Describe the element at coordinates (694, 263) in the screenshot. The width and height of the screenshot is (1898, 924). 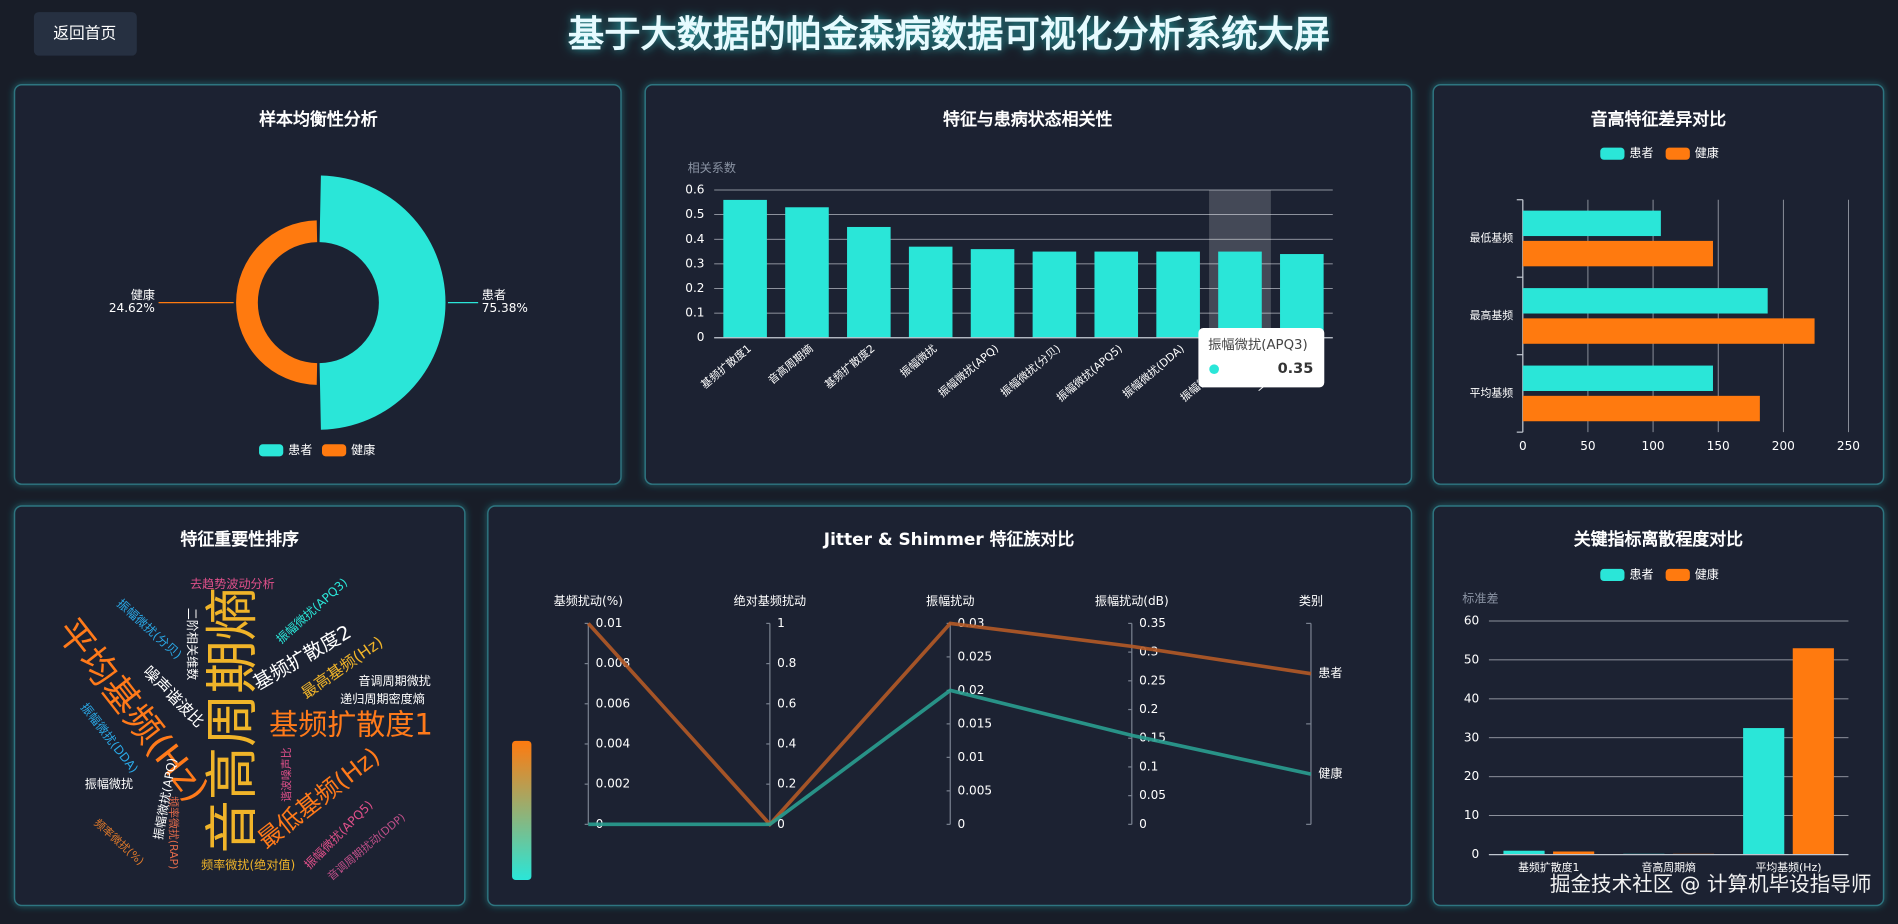
I see `y-tick-label: 0.3` at that location.